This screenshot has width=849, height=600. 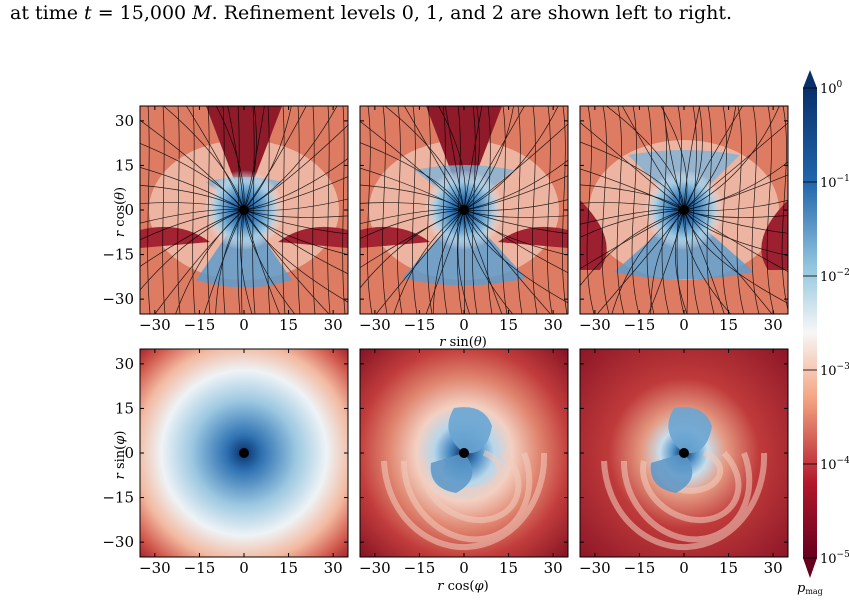 I want to click on top-x-axis-label: r sin(θ), so click(x=463, y=342).